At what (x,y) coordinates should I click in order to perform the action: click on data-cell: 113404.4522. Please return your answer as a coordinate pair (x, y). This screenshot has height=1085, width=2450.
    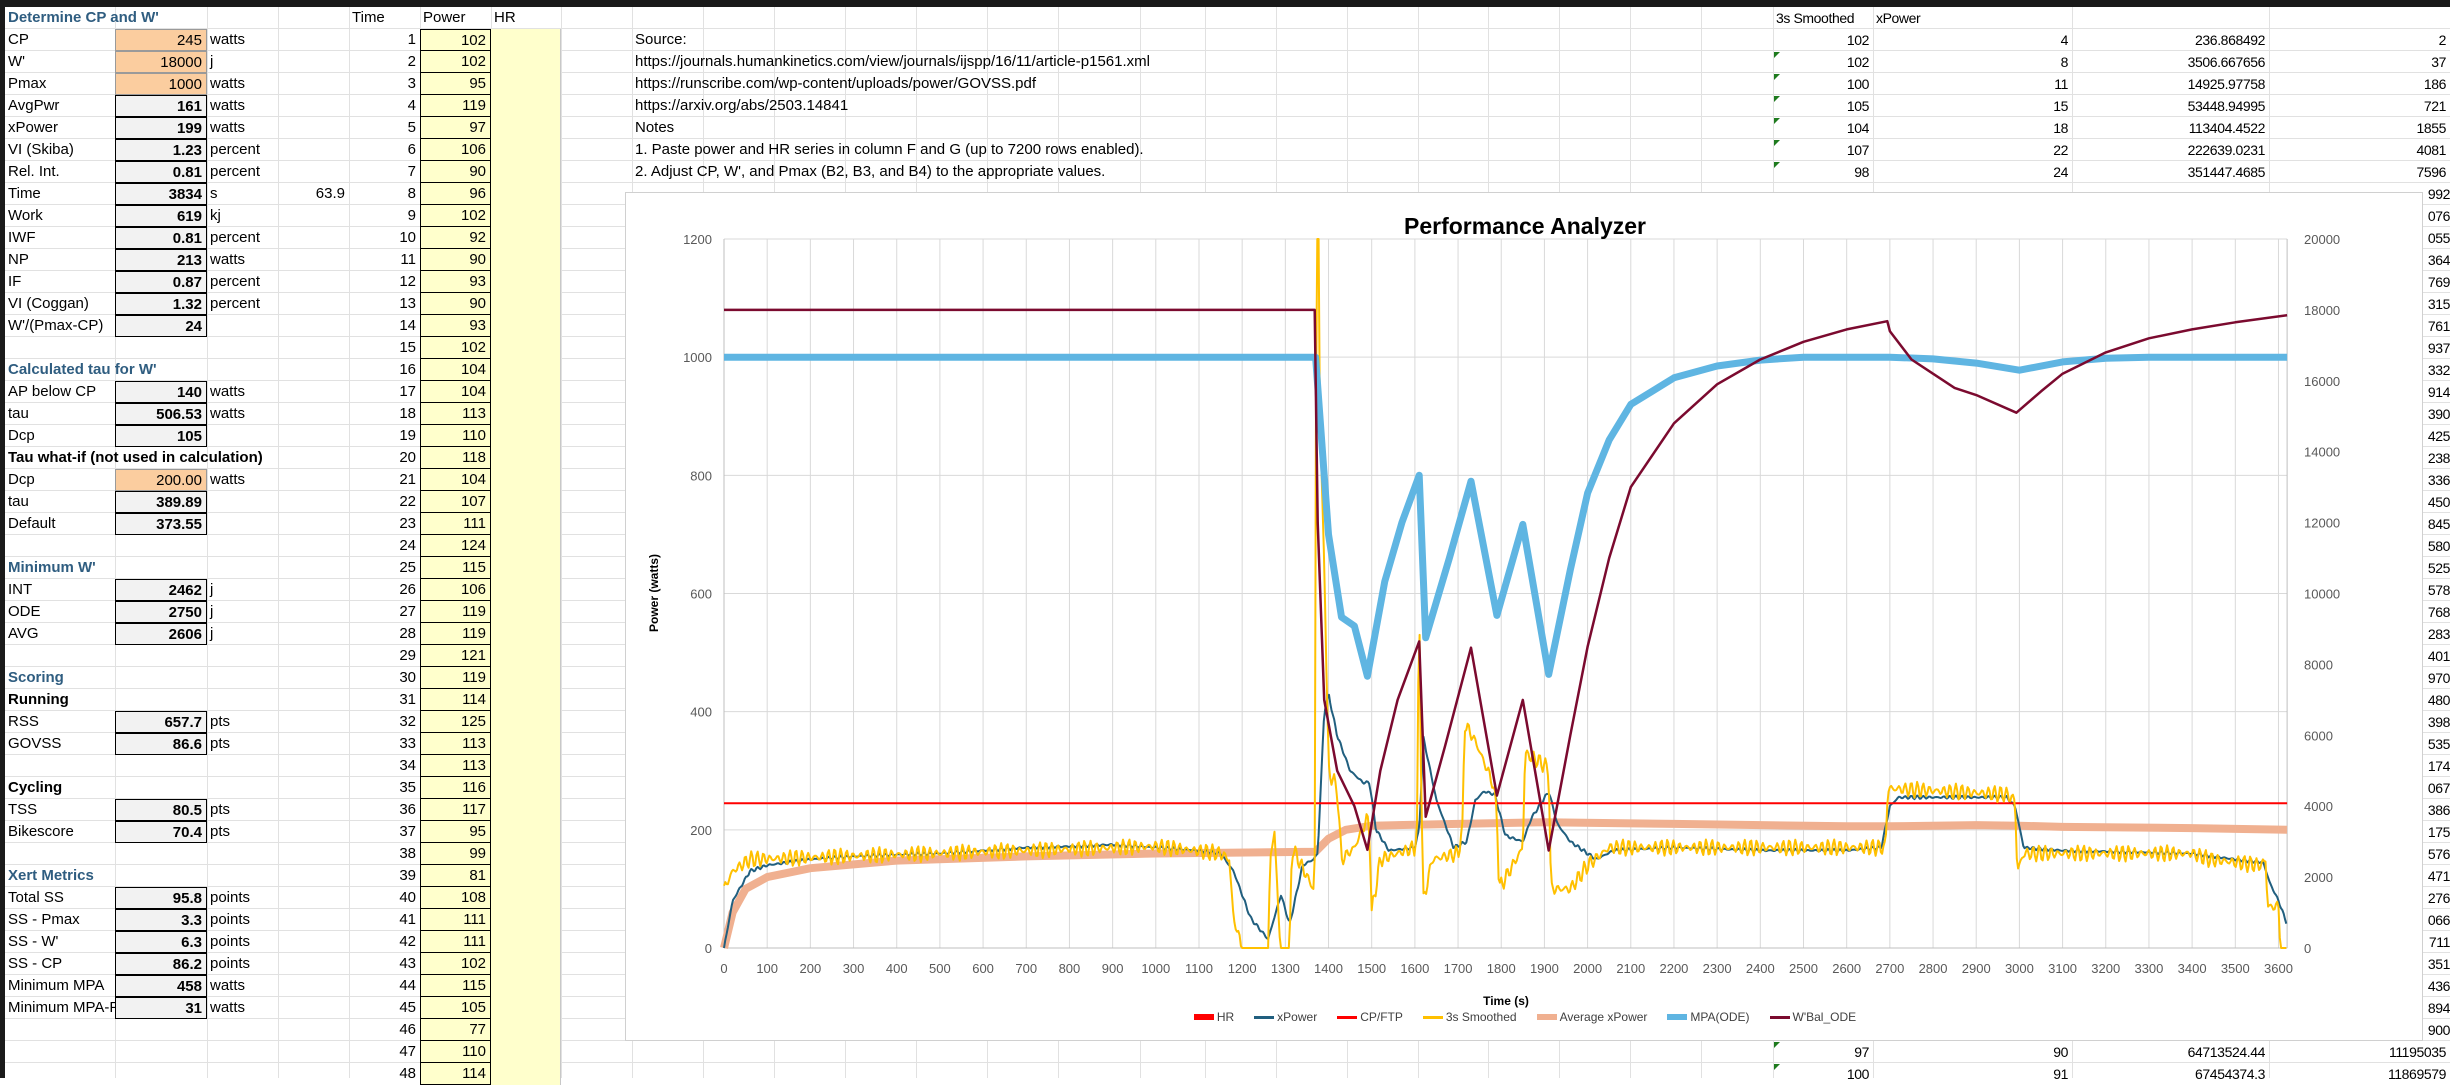
    Looking at the image, I should click on (2227, 128).